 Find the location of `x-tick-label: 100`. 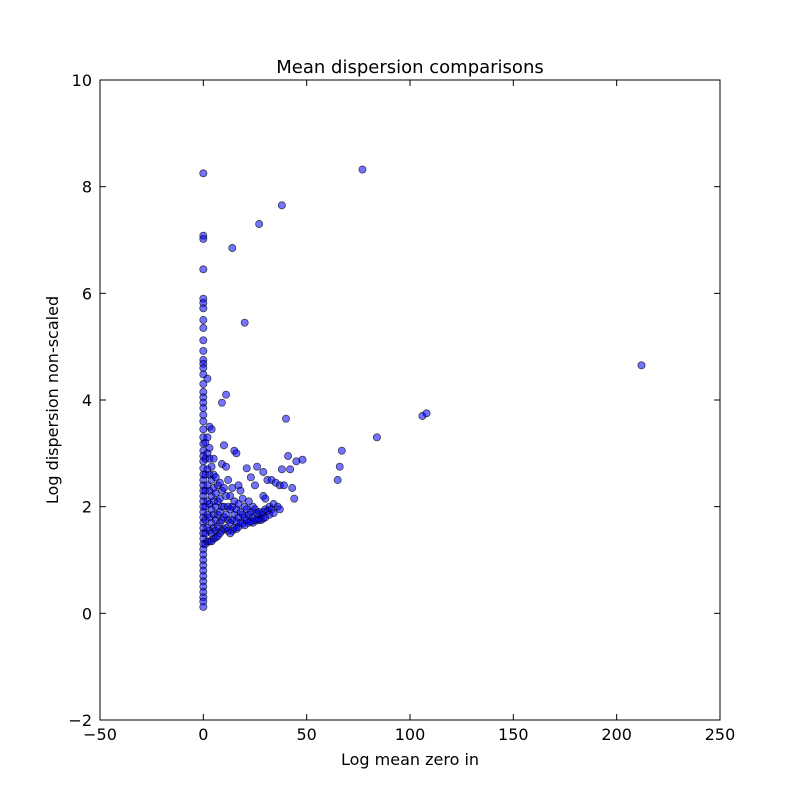

x-tick-label: 100 is located at coordinates (410, 734).